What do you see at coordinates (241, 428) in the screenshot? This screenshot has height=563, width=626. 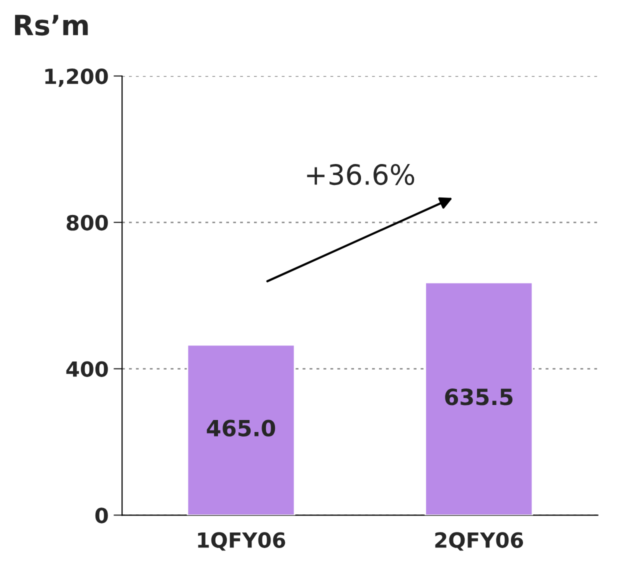 I see `data-label: 465.0` at bounding box center [241, 428].